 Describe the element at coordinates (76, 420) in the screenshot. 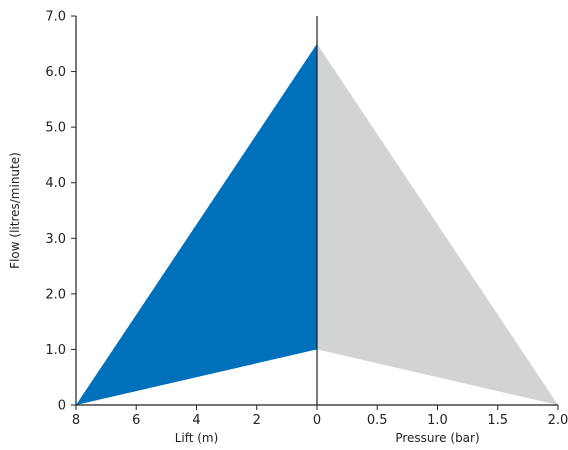

I see `left-x-tick-label: 8` at that location.